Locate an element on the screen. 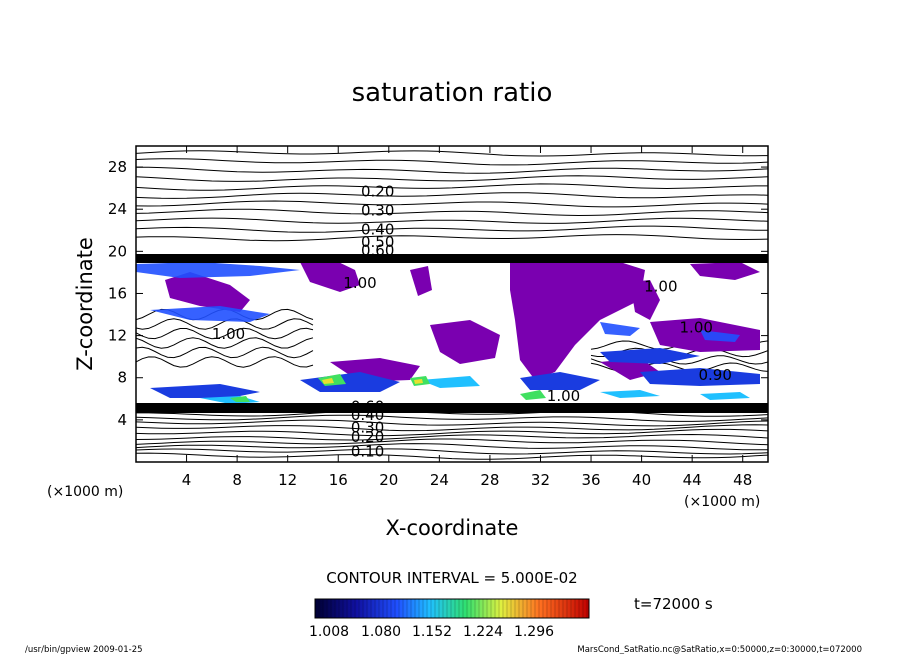 The width and height of the screenshot is (904, 654). yellow-patches is located at coordinates (372, 381).